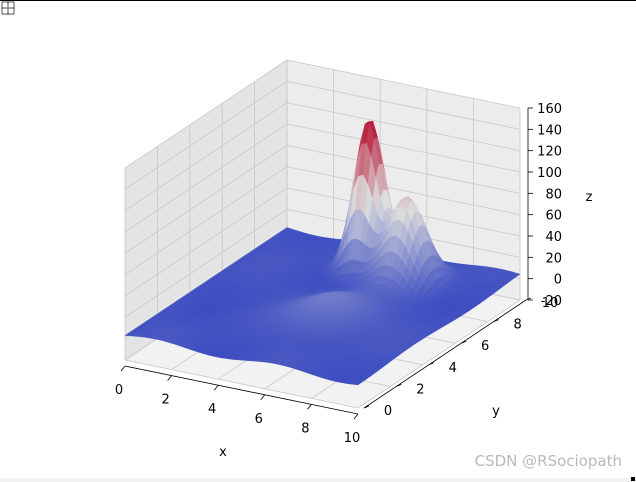 The image size is (636, 482). I want to click on z-tick-label: 20, so click(553, 258).